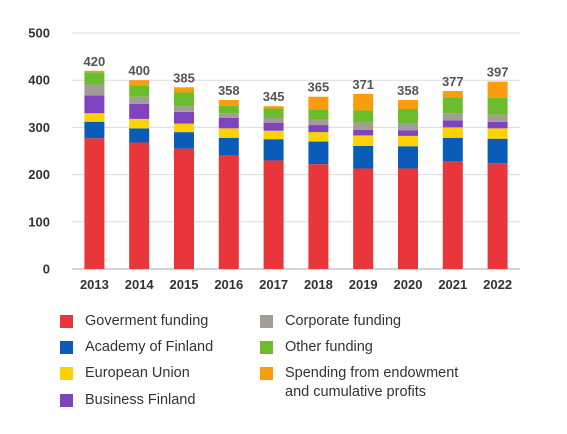 Image resolution: width=567 pixels, height=434 pixels. What do you see at coordinates (39, 80) in the screenshot?
I see `y-tick-label: 400` at bounding box center [39, 80].